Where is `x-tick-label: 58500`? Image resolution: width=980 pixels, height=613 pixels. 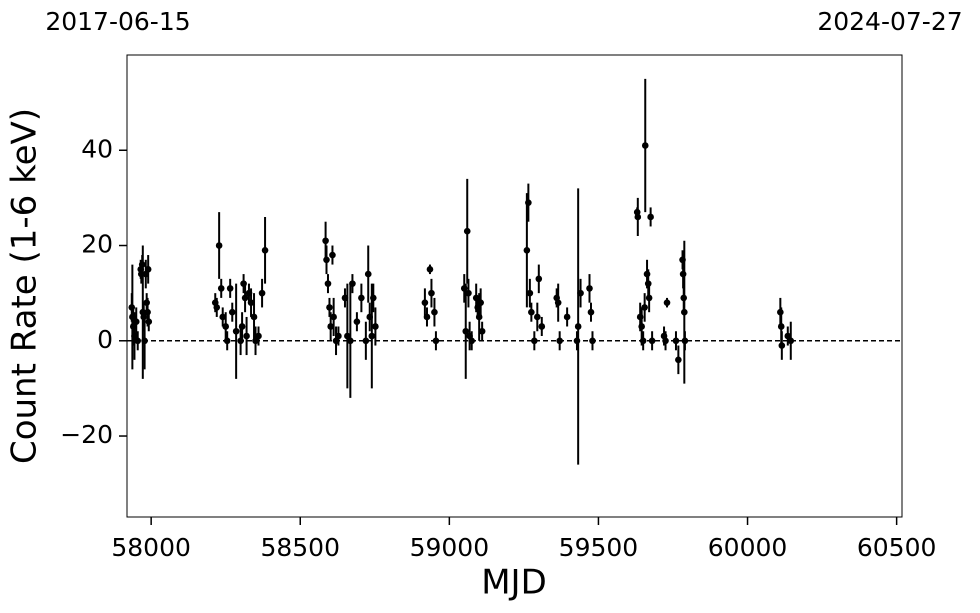
x-tick-label: 58500 is located at coordinates (300, 547).